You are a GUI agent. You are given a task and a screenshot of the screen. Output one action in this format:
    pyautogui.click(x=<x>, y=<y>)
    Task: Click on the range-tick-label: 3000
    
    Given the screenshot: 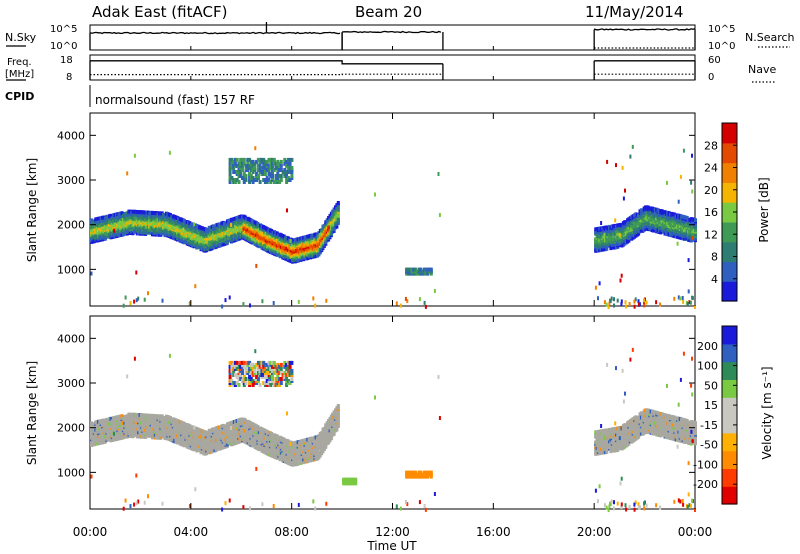 What is the action you would take?
    pyautogui.click(x=71, y=180)
    